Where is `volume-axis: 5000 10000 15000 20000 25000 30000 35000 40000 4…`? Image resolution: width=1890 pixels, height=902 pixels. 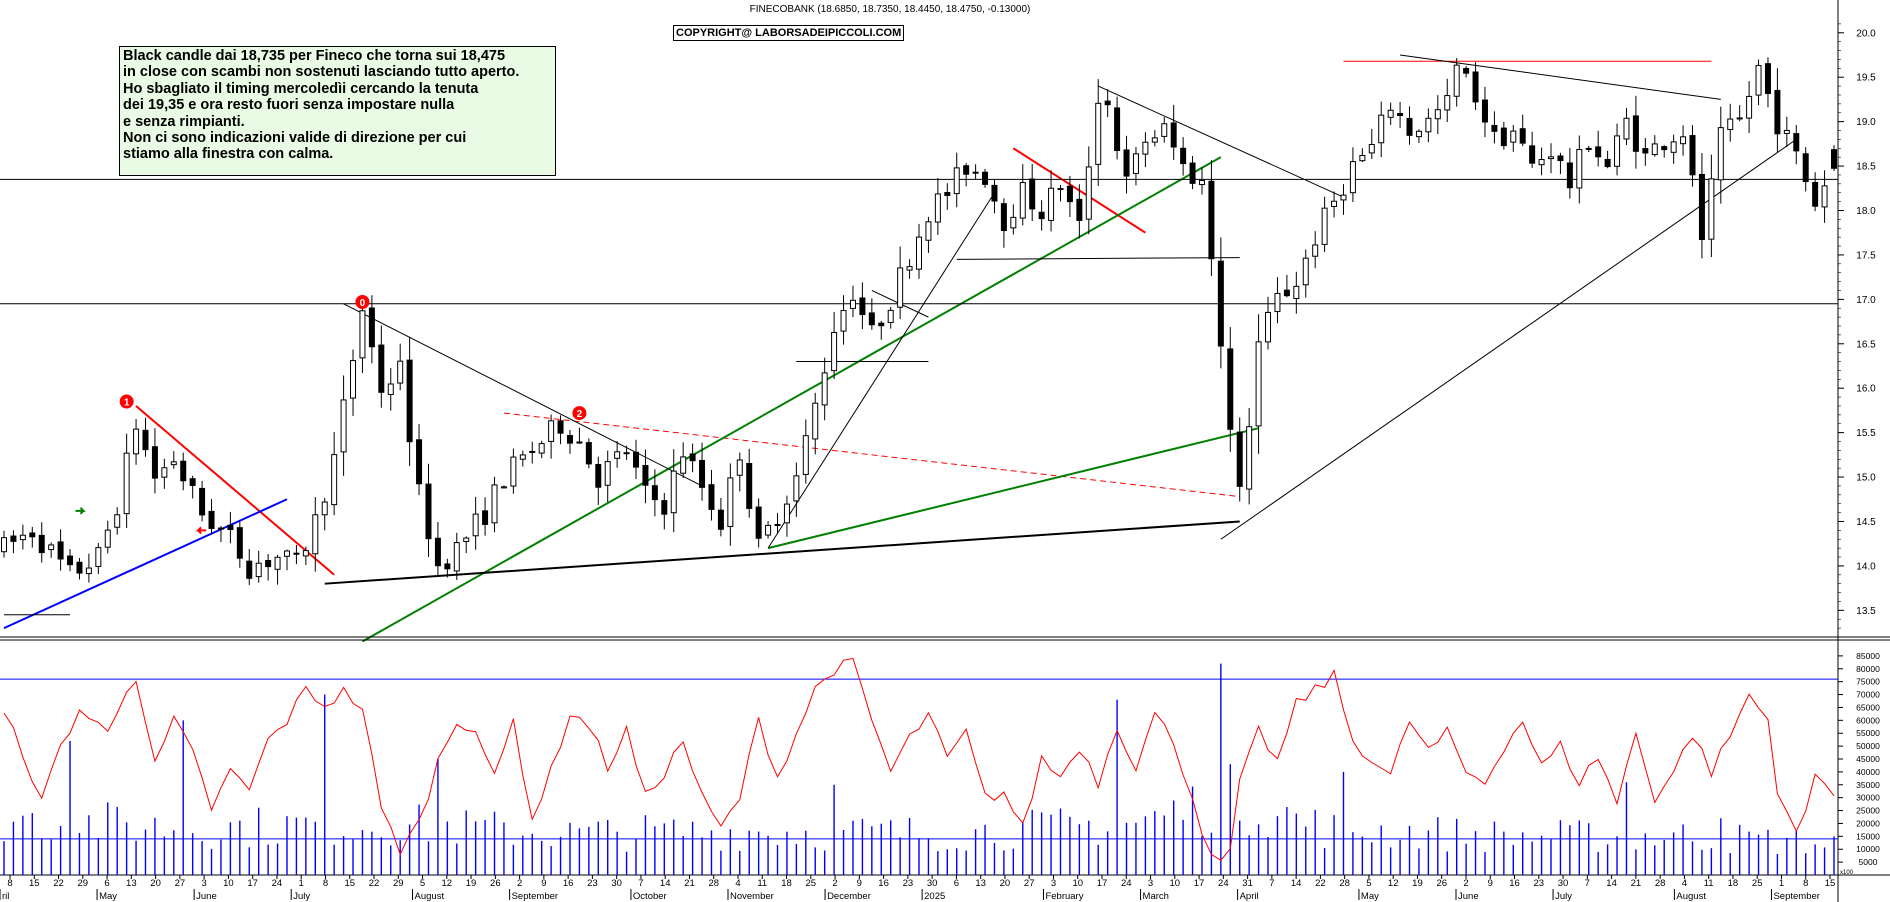 volume-axis: 5000 10000 15000 20000 25000 30000 35000 40000 4… is located at coordinates (1859, 763).